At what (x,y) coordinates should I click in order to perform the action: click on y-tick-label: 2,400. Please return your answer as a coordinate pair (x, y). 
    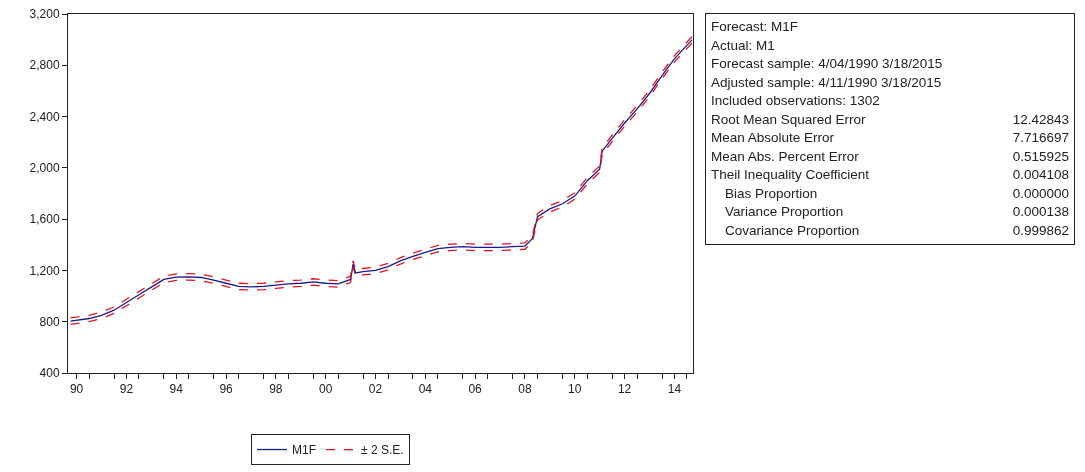
    Looking at the image, I should click on (44, 116).